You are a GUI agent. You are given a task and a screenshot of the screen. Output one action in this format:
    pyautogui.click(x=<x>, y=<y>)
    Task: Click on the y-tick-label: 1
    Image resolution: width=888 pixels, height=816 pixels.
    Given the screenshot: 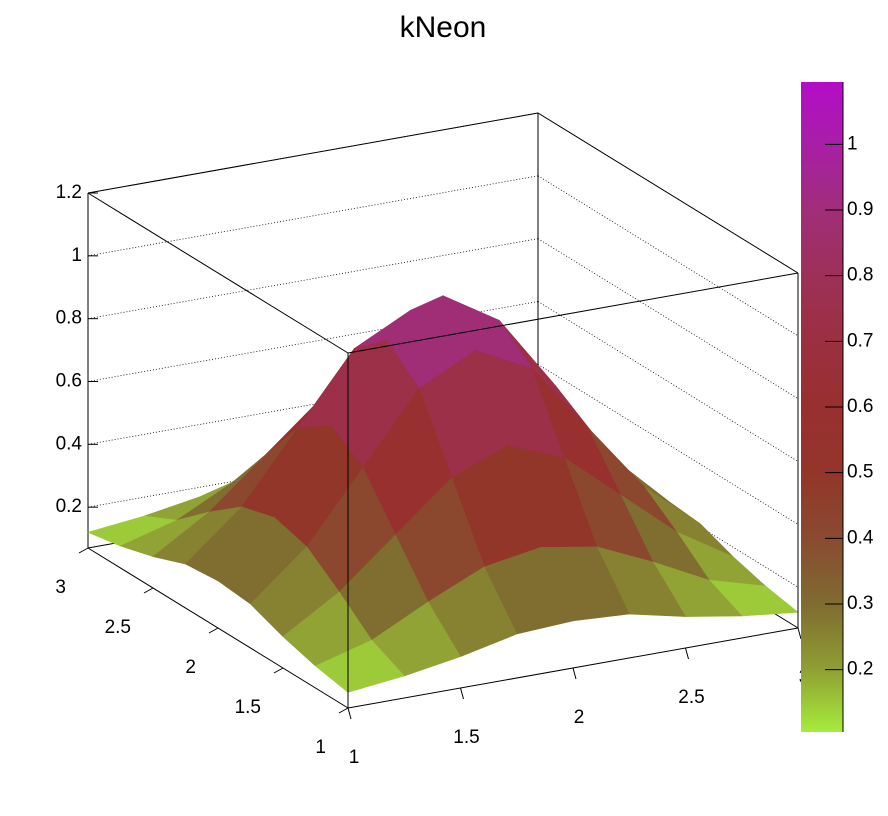 What is the action you would take?
    pyautogui.click(x=320, y=747)
    